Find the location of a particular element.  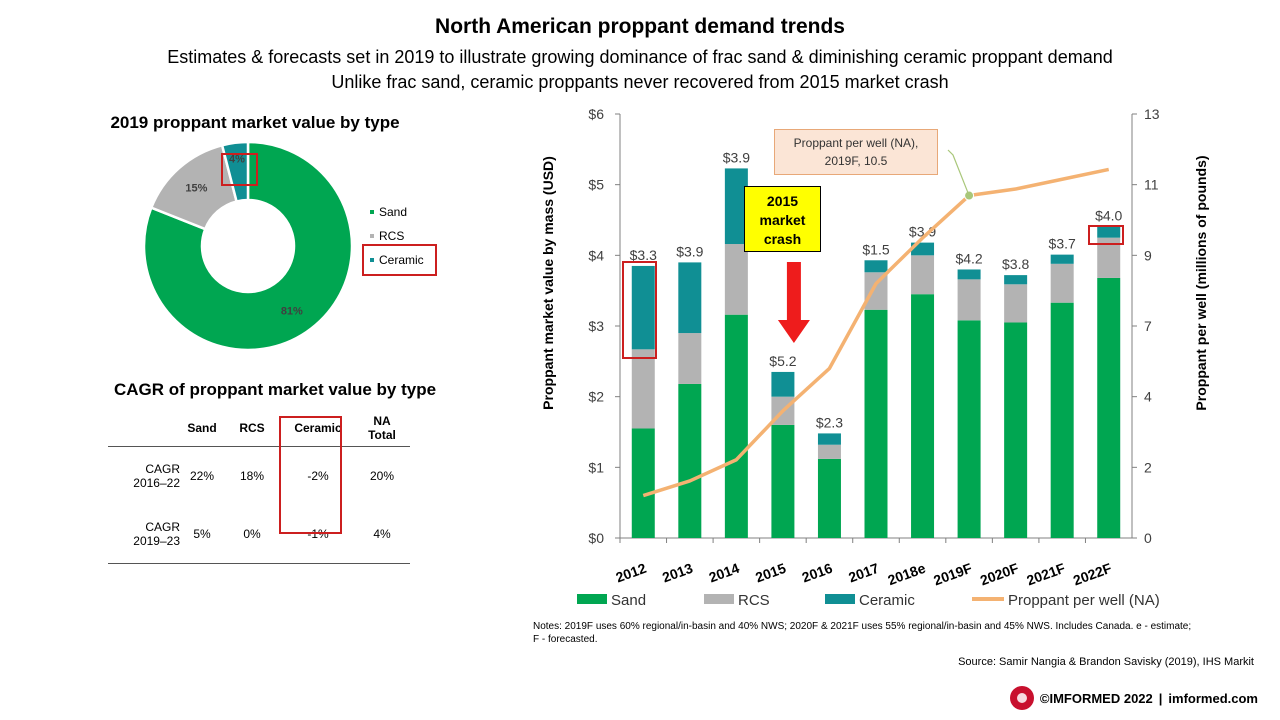

x-tick-label: 2013 is located at coordinates (677, 573).